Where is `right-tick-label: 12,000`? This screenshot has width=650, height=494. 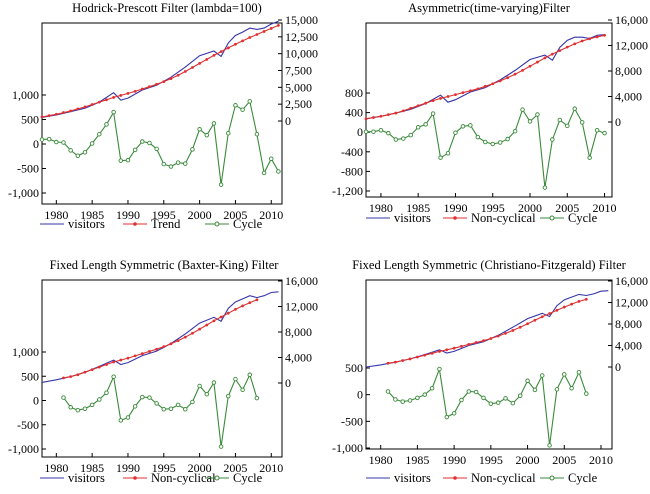
right-tick-label: 12,000 is located at coordinates (631, 303).